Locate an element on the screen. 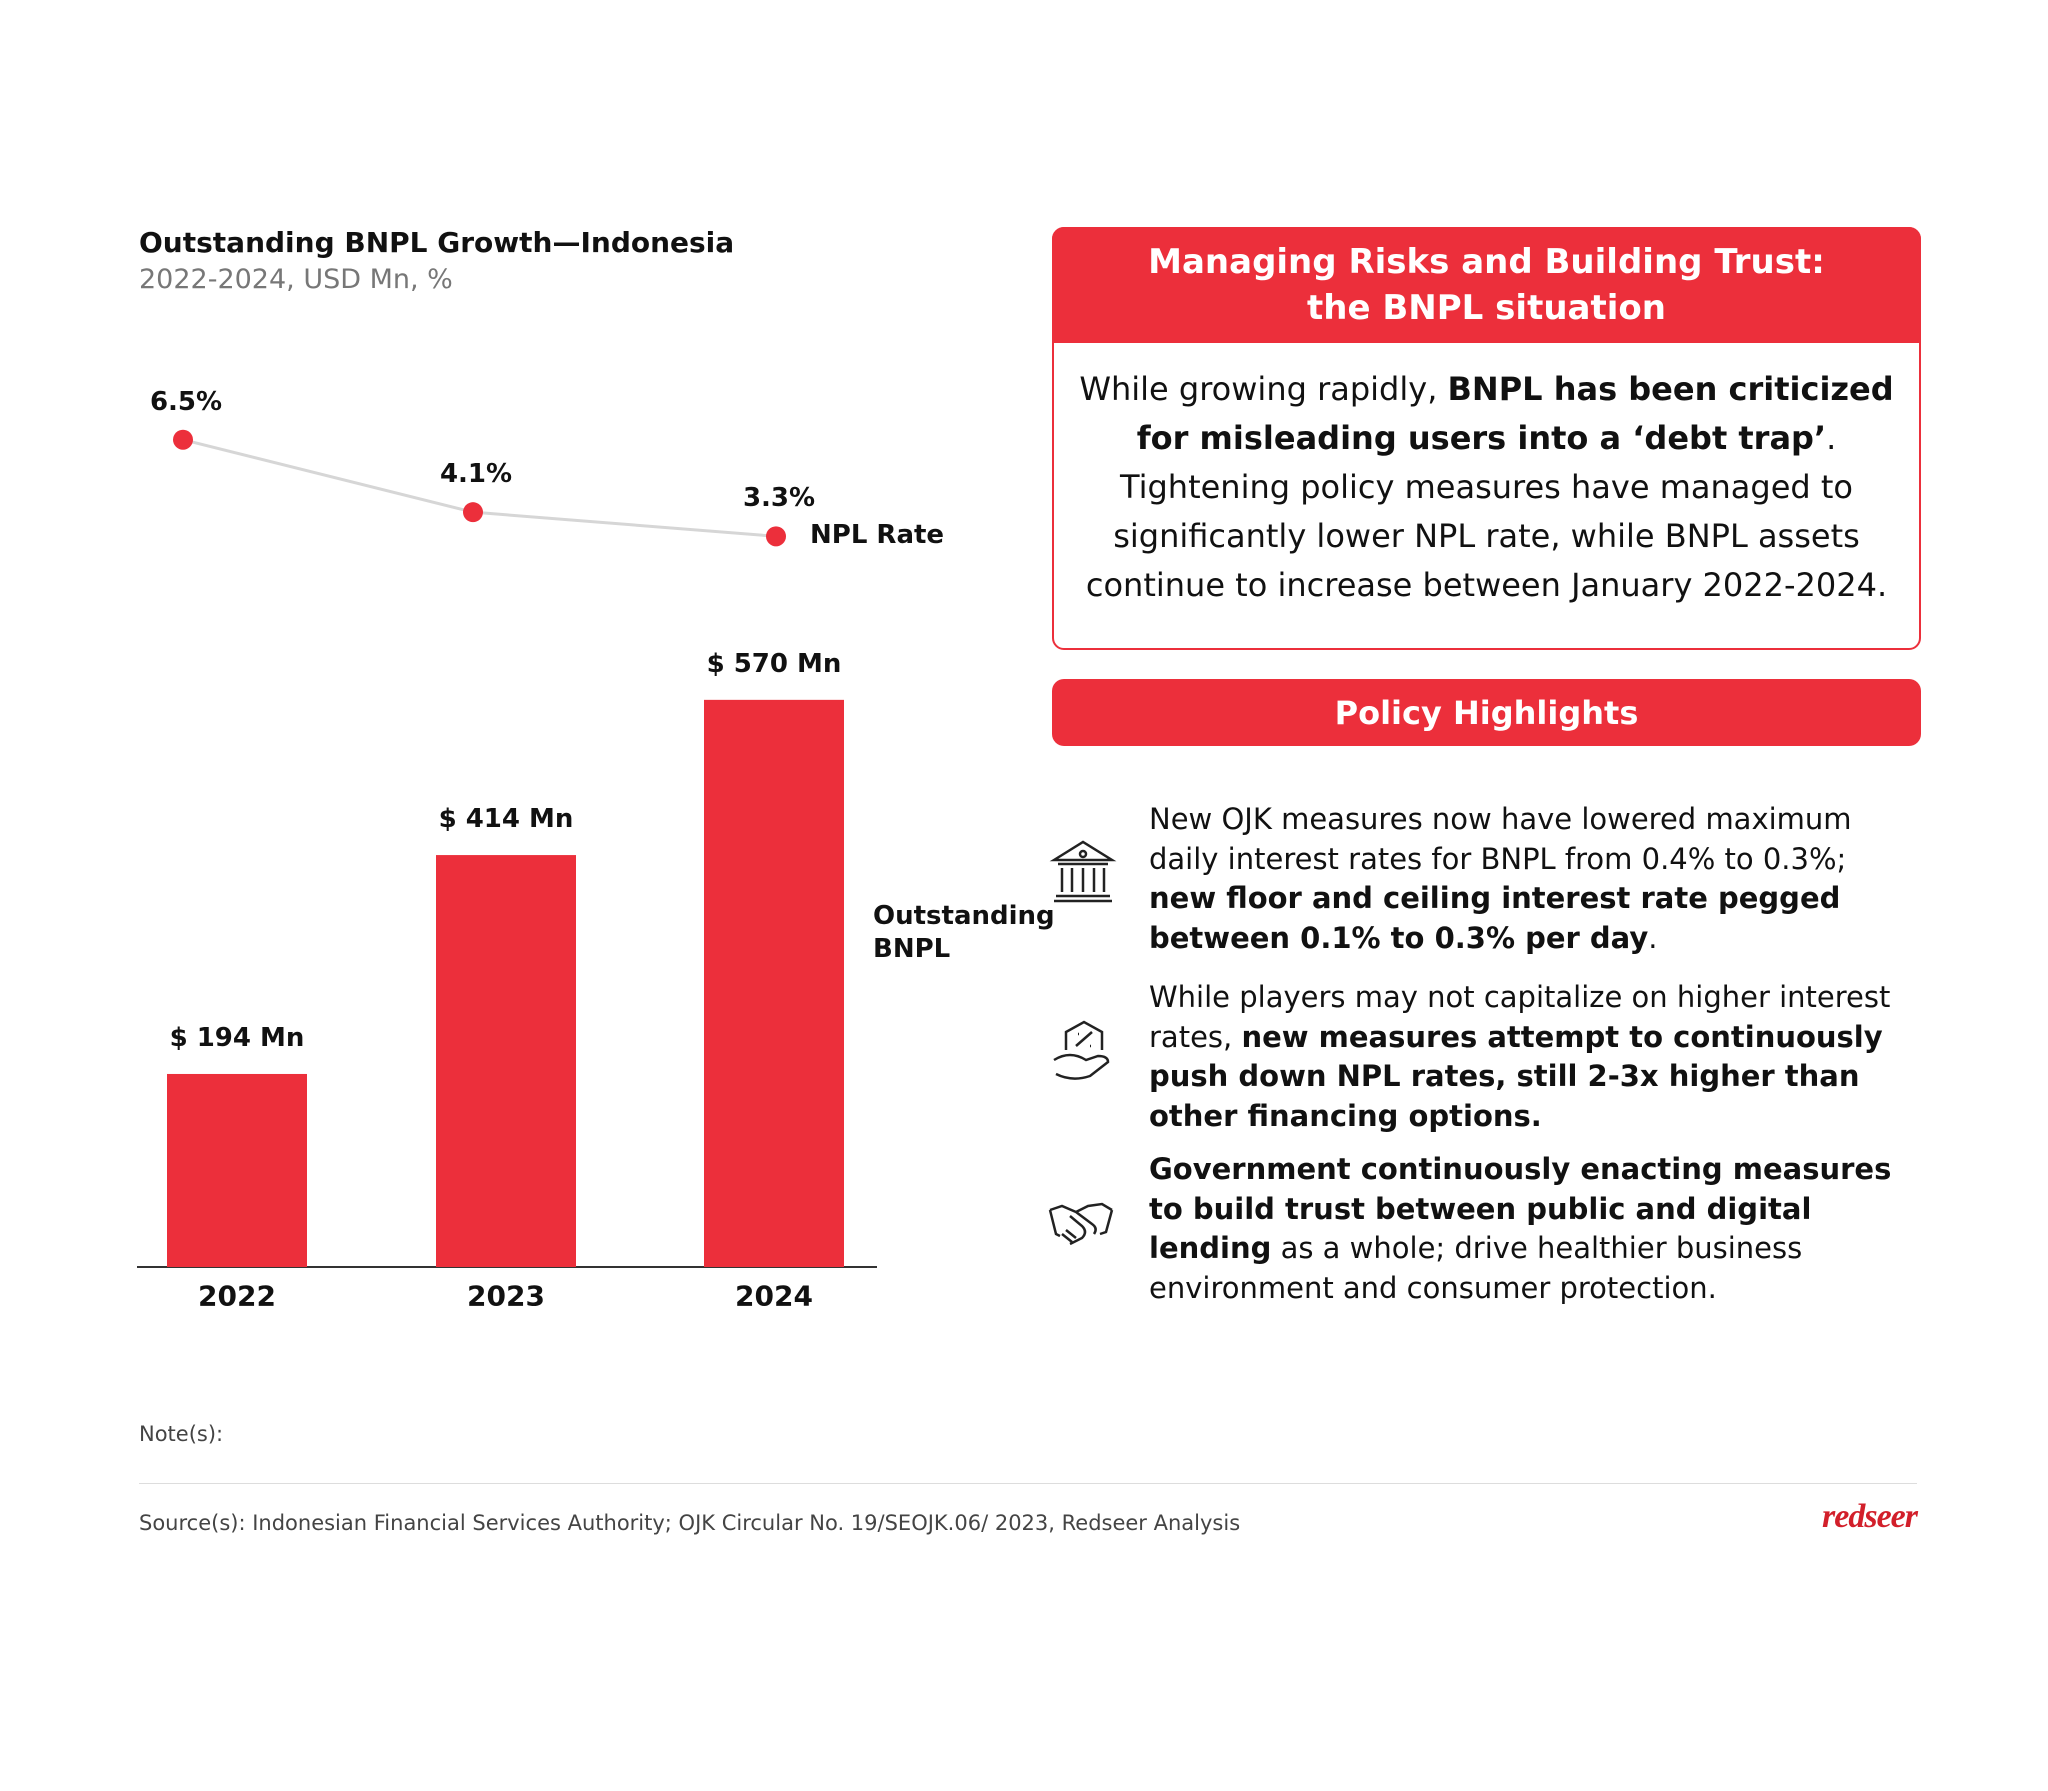  x-tick-label: 2023 is located at coordinates (506, 1296).